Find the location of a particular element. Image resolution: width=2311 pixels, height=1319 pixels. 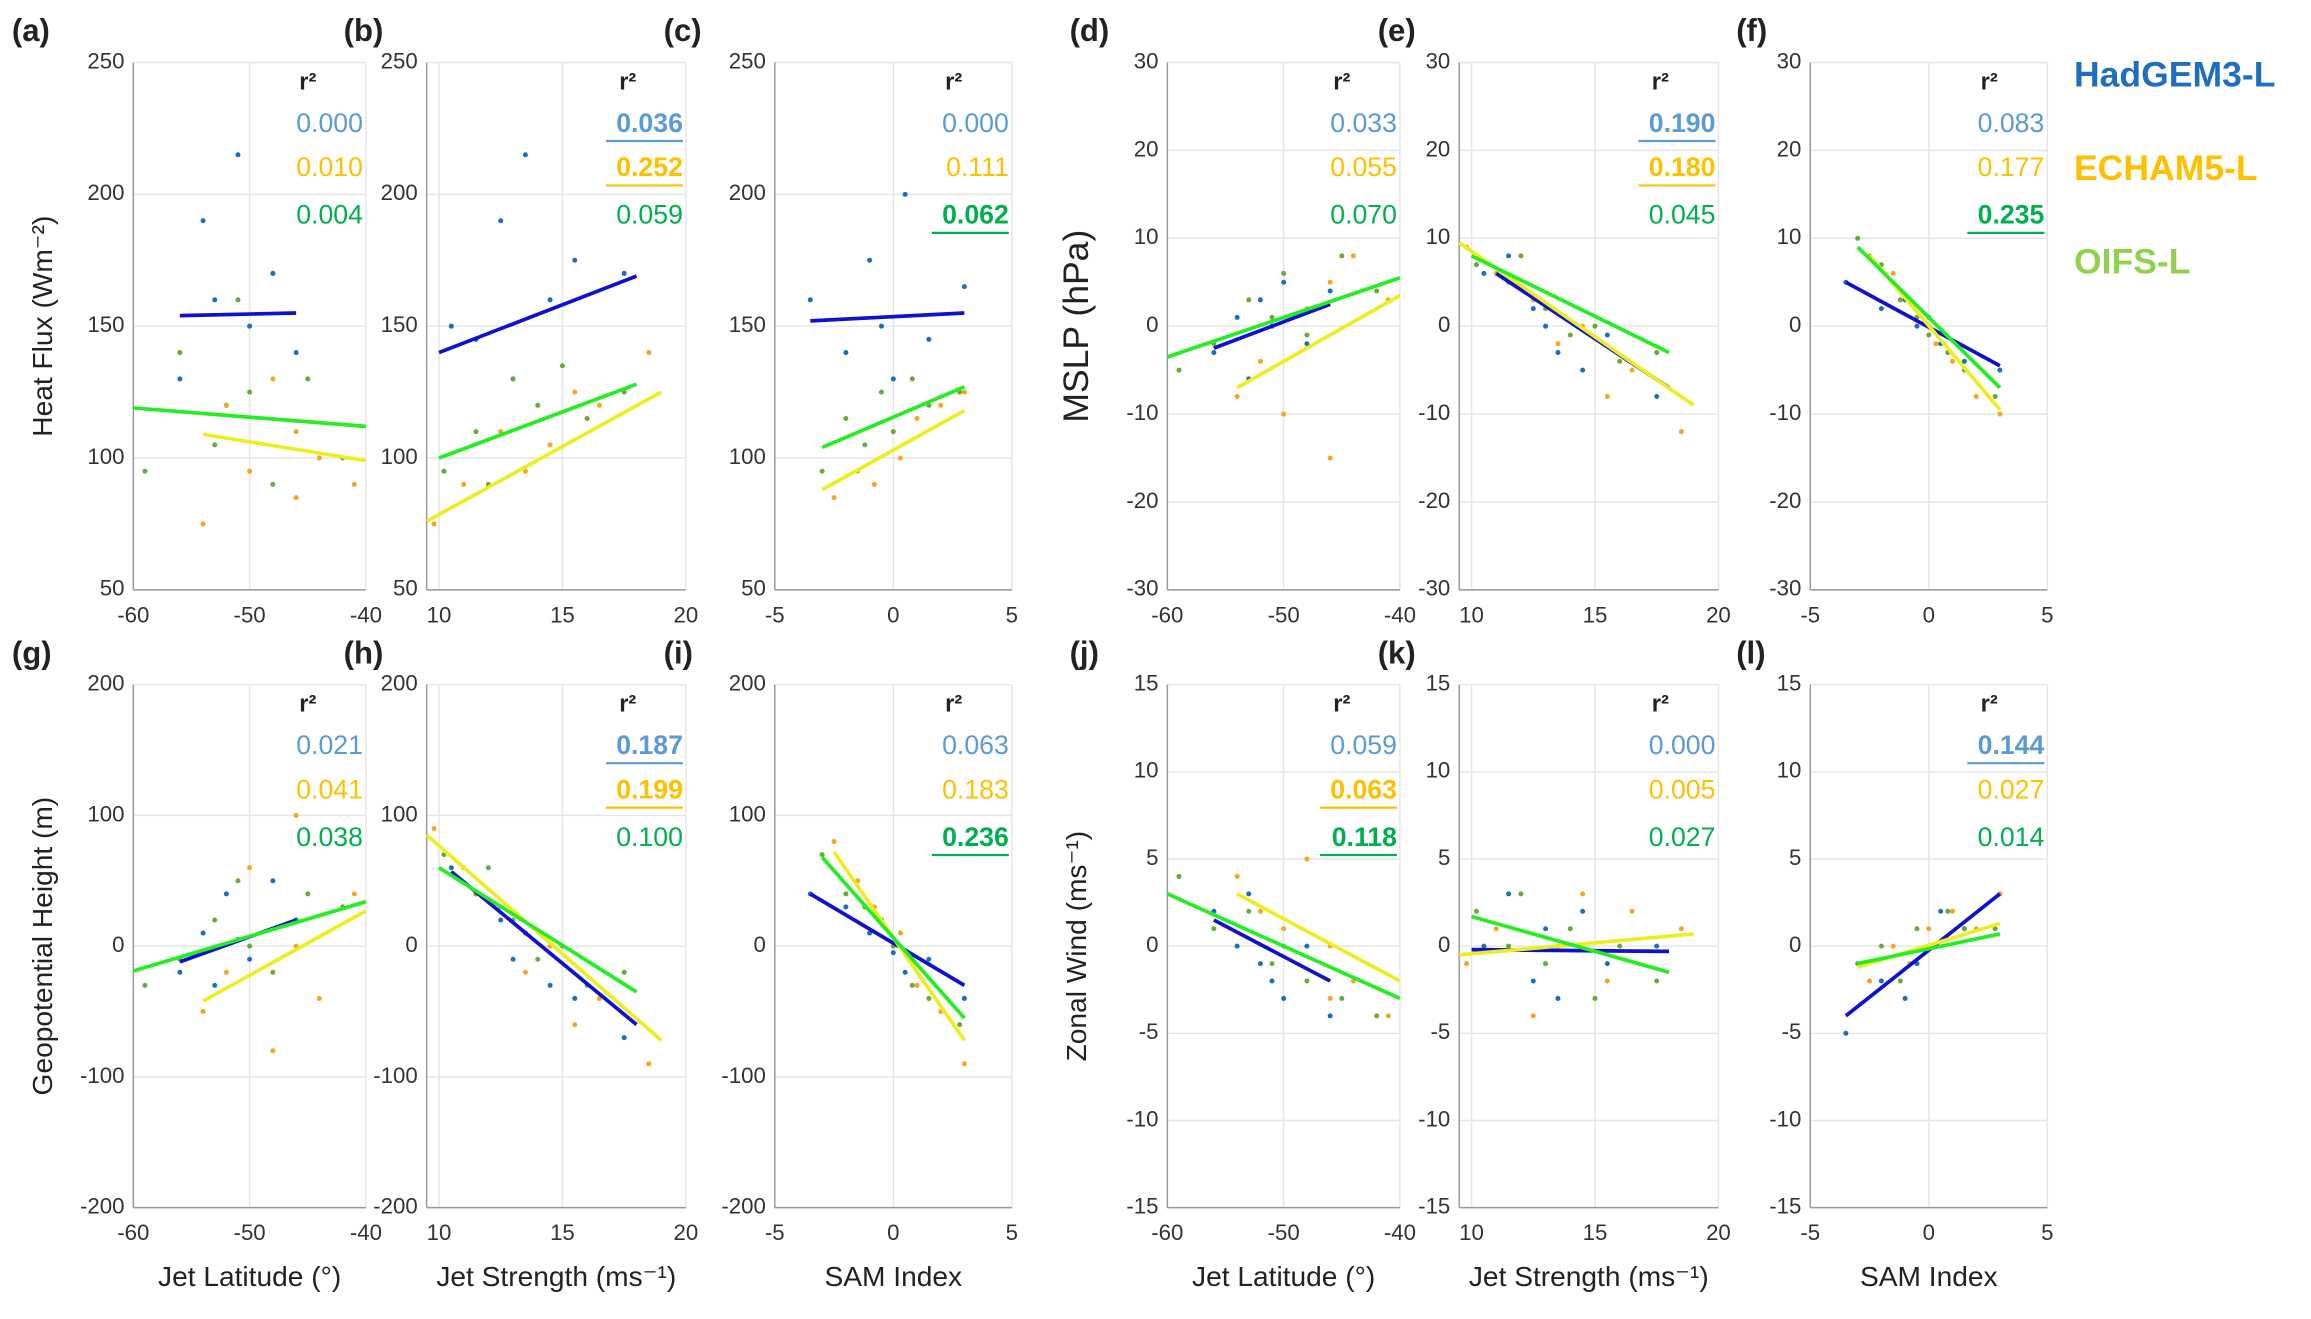

y-tick-label: -30 is located at coordinates (1434, 588).